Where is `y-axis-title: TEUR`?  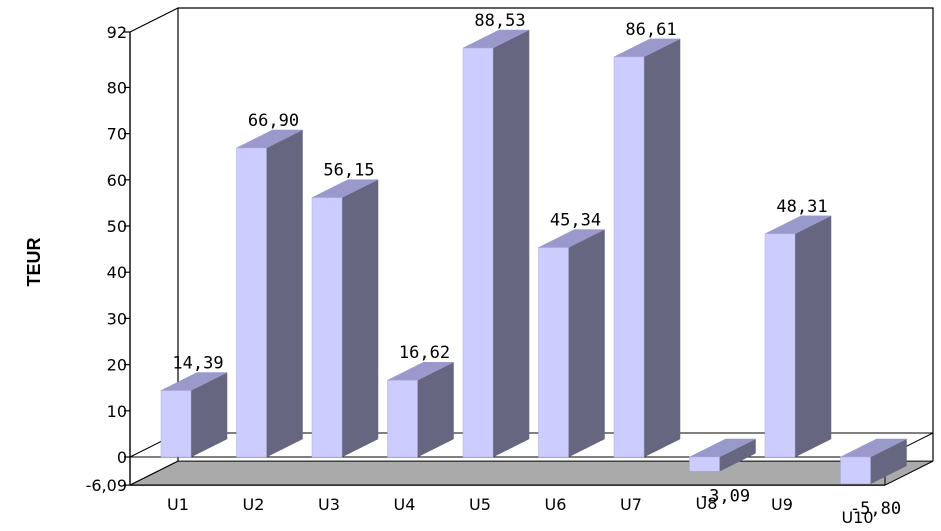
y-axis-title: TEUR is located at coordinates (34, 262).